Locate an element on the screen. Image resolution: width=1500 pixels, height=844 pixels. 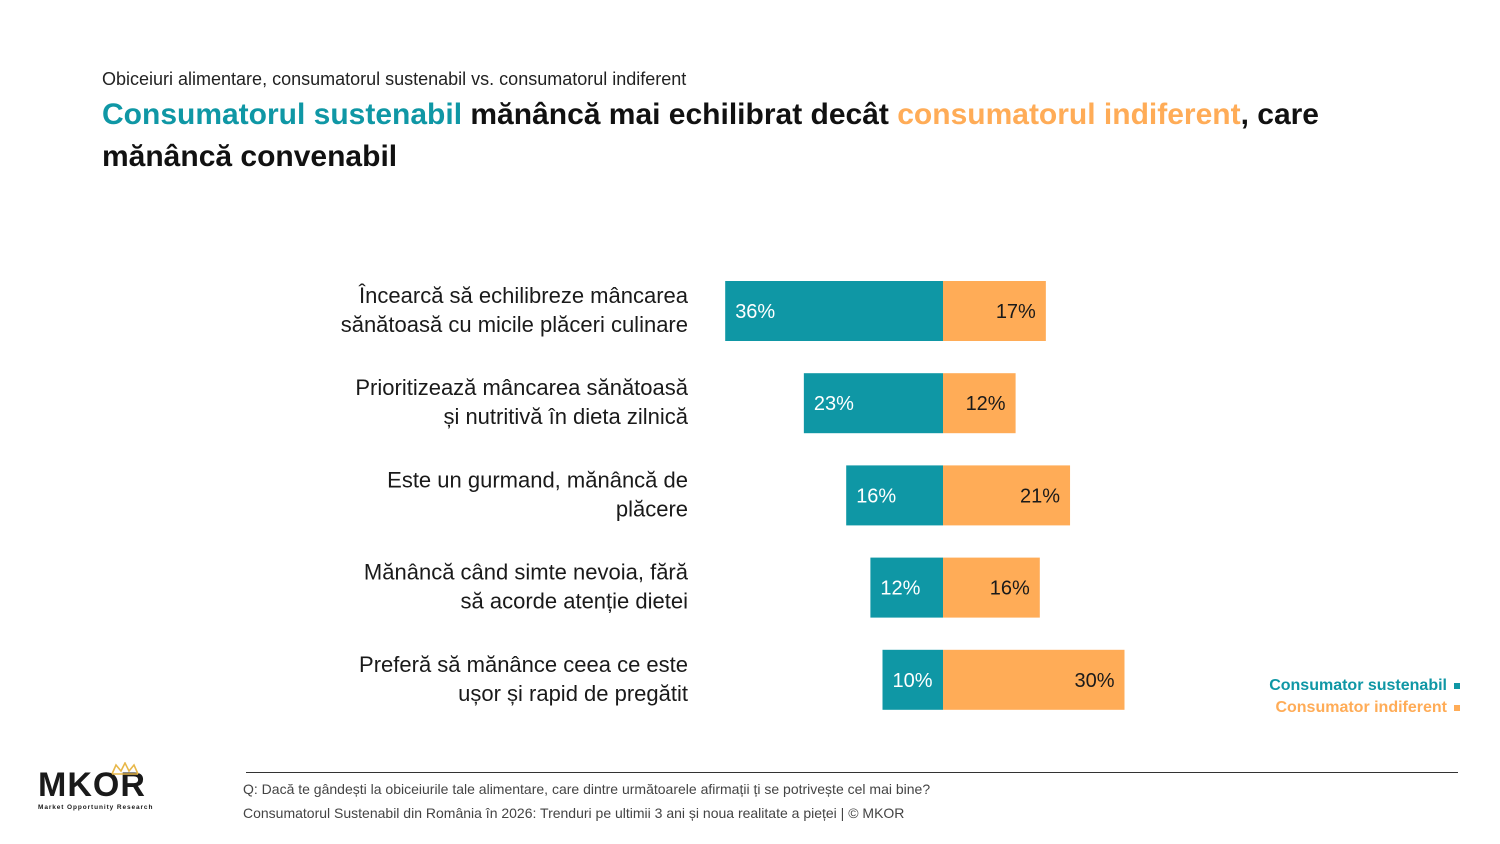
footer-divider is located at coordinates (852, 772).